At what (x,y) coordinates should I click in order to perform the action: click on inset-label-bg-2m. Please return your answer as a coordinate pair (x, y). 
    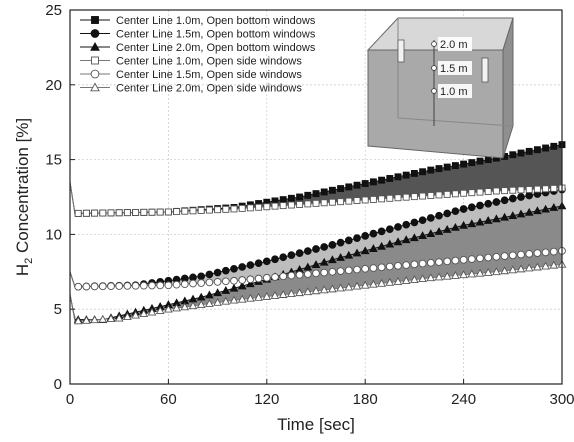
    Looking at the image, I should click on (455, 44).